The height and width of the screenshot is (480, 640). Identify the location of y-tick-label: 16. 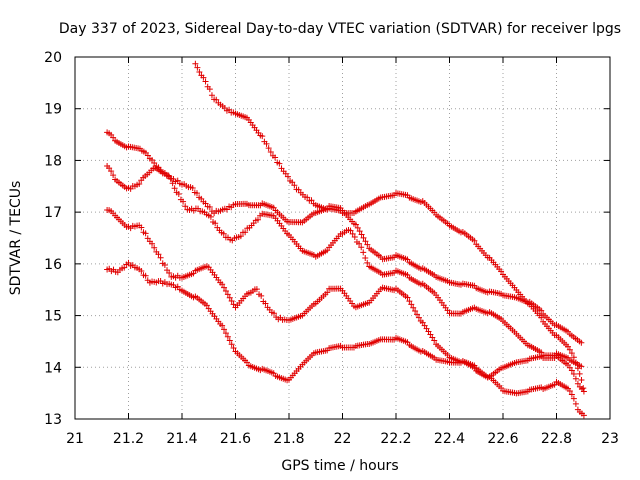
(53, 265).